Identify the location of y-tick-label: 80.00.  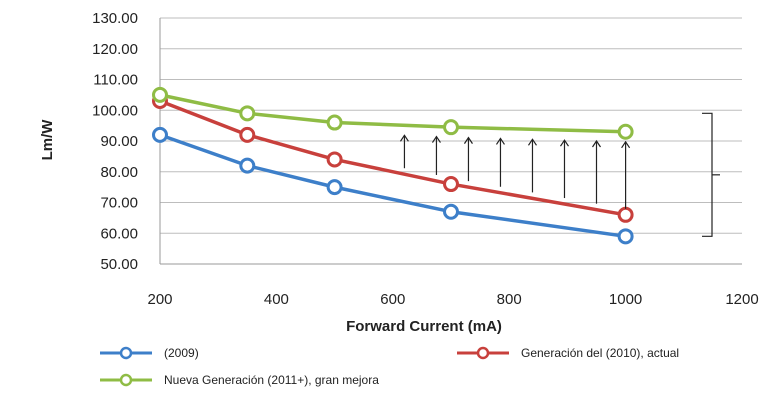
(119, 172).